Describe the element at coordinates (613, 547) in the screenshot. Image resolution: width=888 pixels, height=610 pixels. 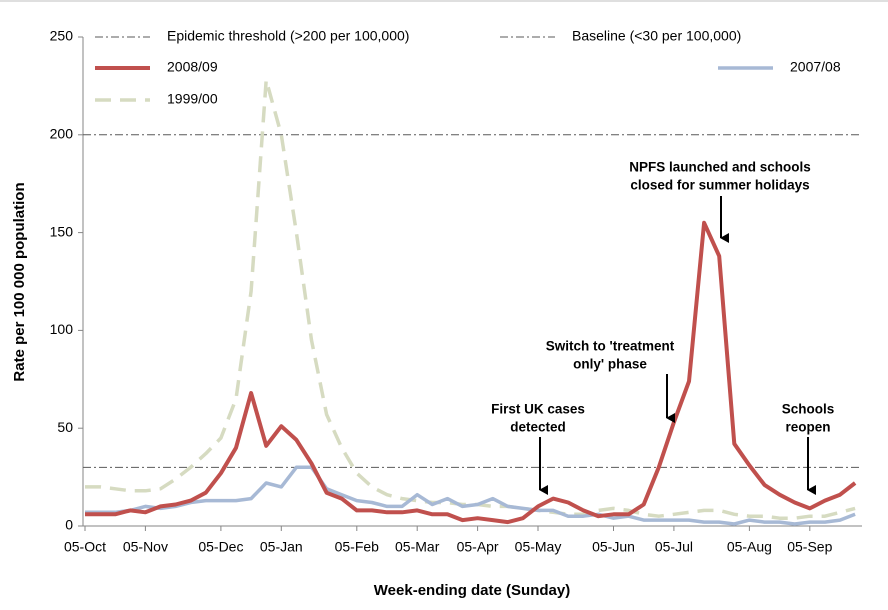
I see `x-tick-label: 05-Jun` at that location.